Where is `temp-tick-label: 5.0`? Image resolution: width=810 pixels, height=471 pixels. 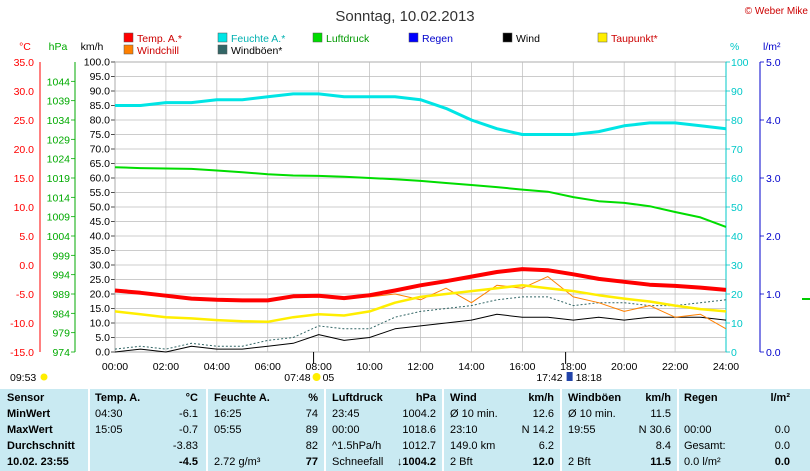
temp-tick-label: 5.0 is located at coordinates (26, 237).